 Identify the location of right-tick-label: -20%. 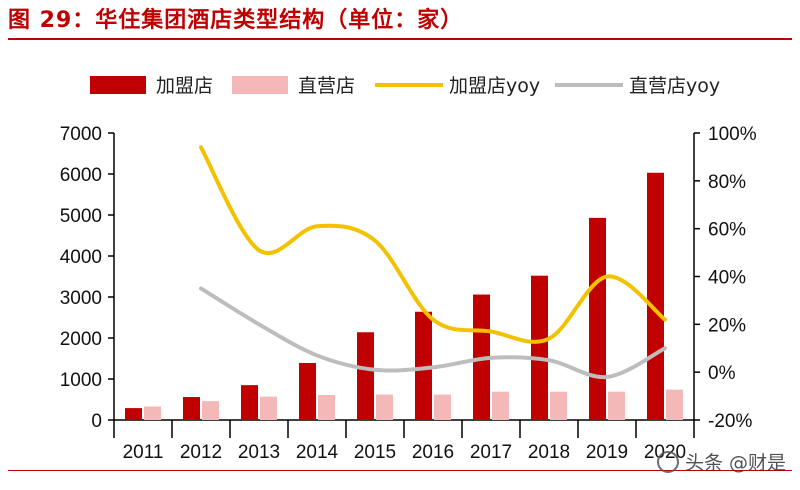
(730, 421).